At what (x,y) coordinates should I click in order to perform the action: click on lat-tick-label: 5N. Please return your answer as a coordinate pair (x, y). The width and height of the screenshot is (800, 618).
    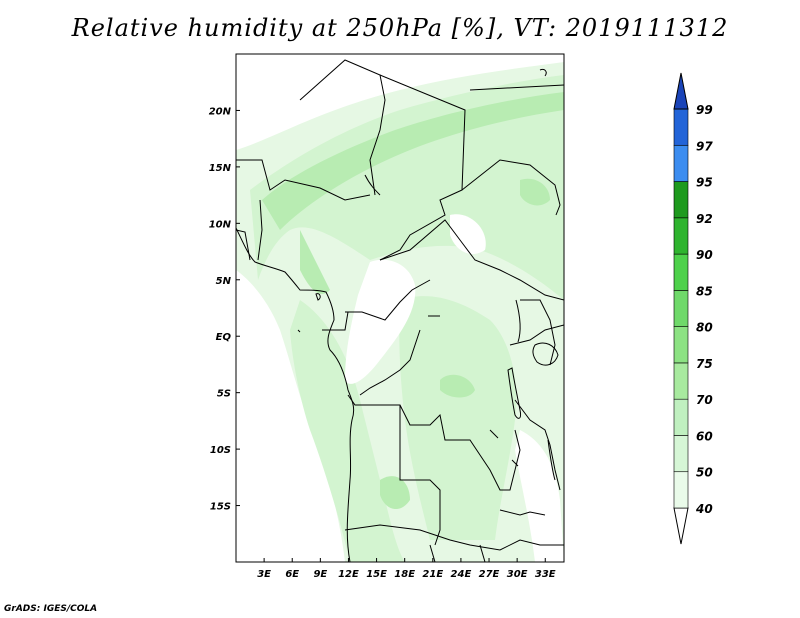
    Looking at the image, I should click on (224, 281).